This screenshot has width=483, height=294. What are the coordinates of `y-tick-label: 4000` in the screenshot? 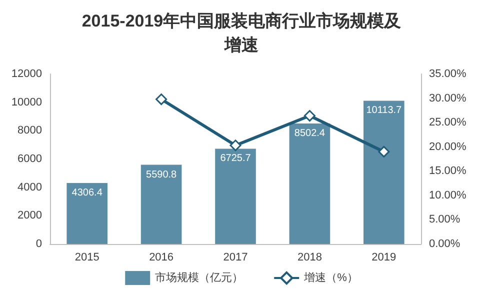 It's located at (30, 187).